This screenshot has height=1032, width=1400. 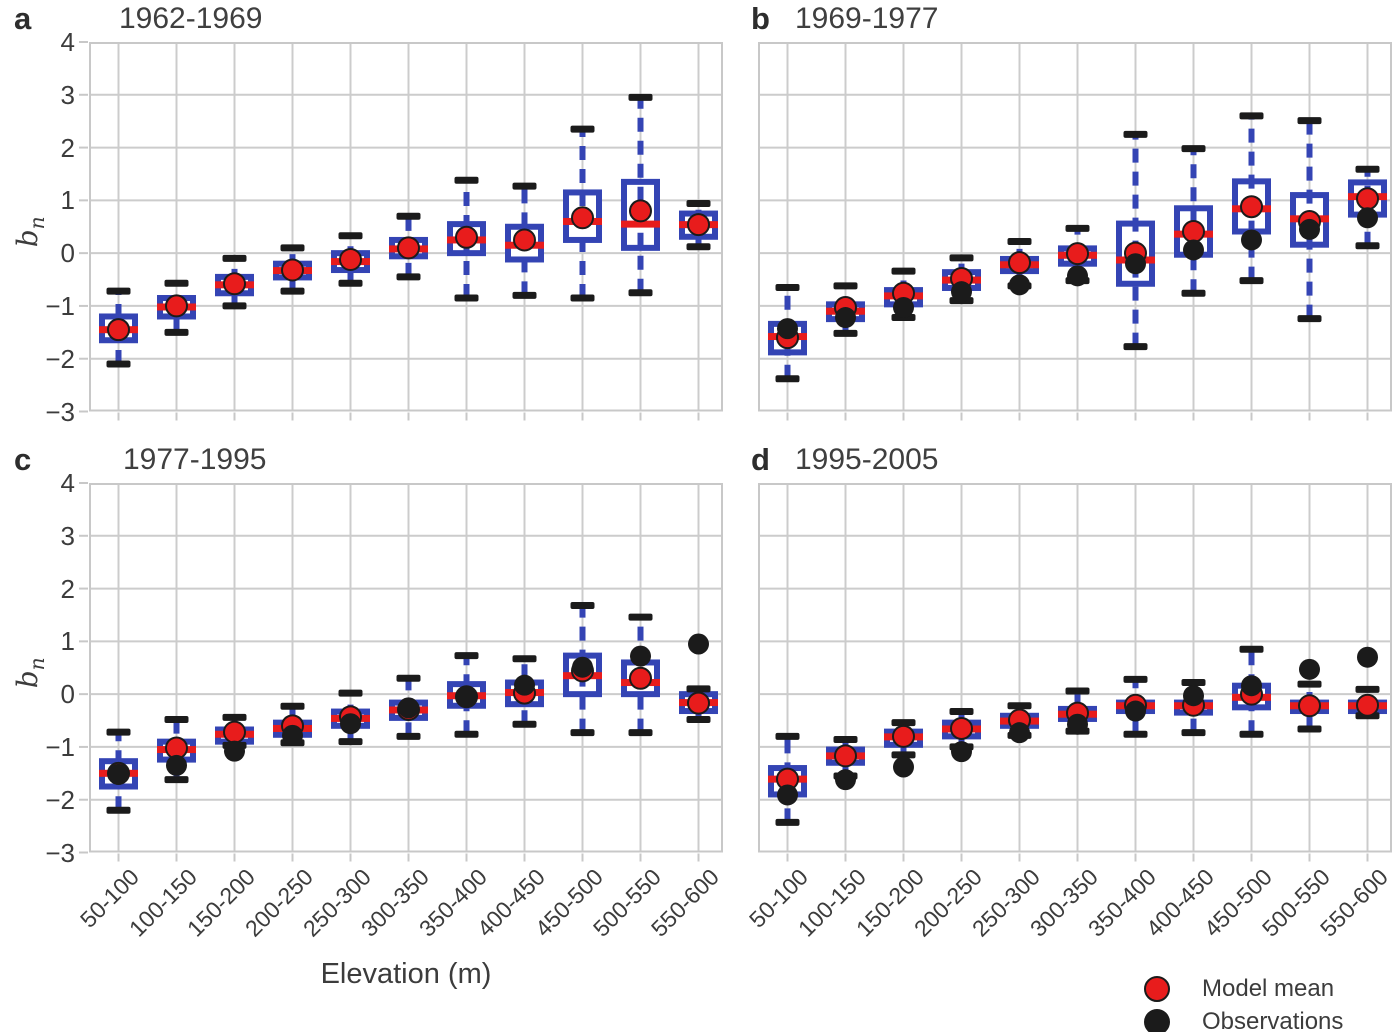 I want to click on y-tick-label: 4, so click(x=67, y=42).